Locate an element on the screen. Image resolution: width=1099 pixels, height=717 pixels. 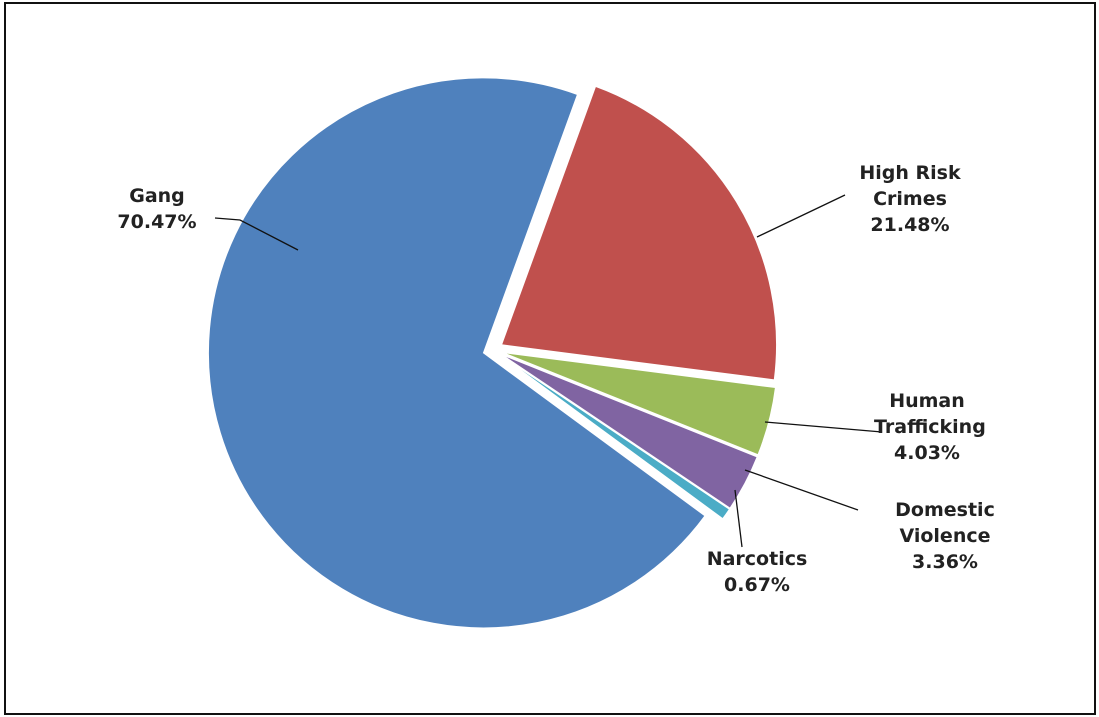
slice-label: Human Trafficking 4.03% is located at coordinates (927, 427).